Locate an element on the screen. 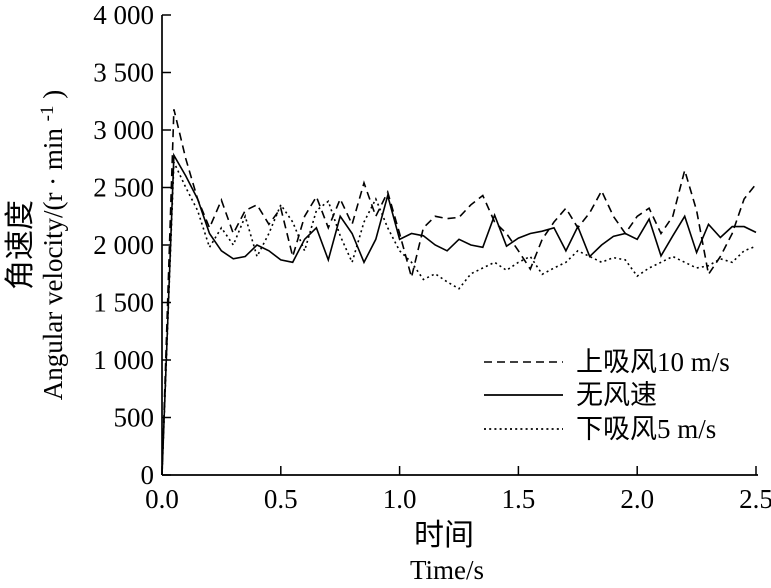  x-tick-label: 2.5 is located at coordinates (755, 499).